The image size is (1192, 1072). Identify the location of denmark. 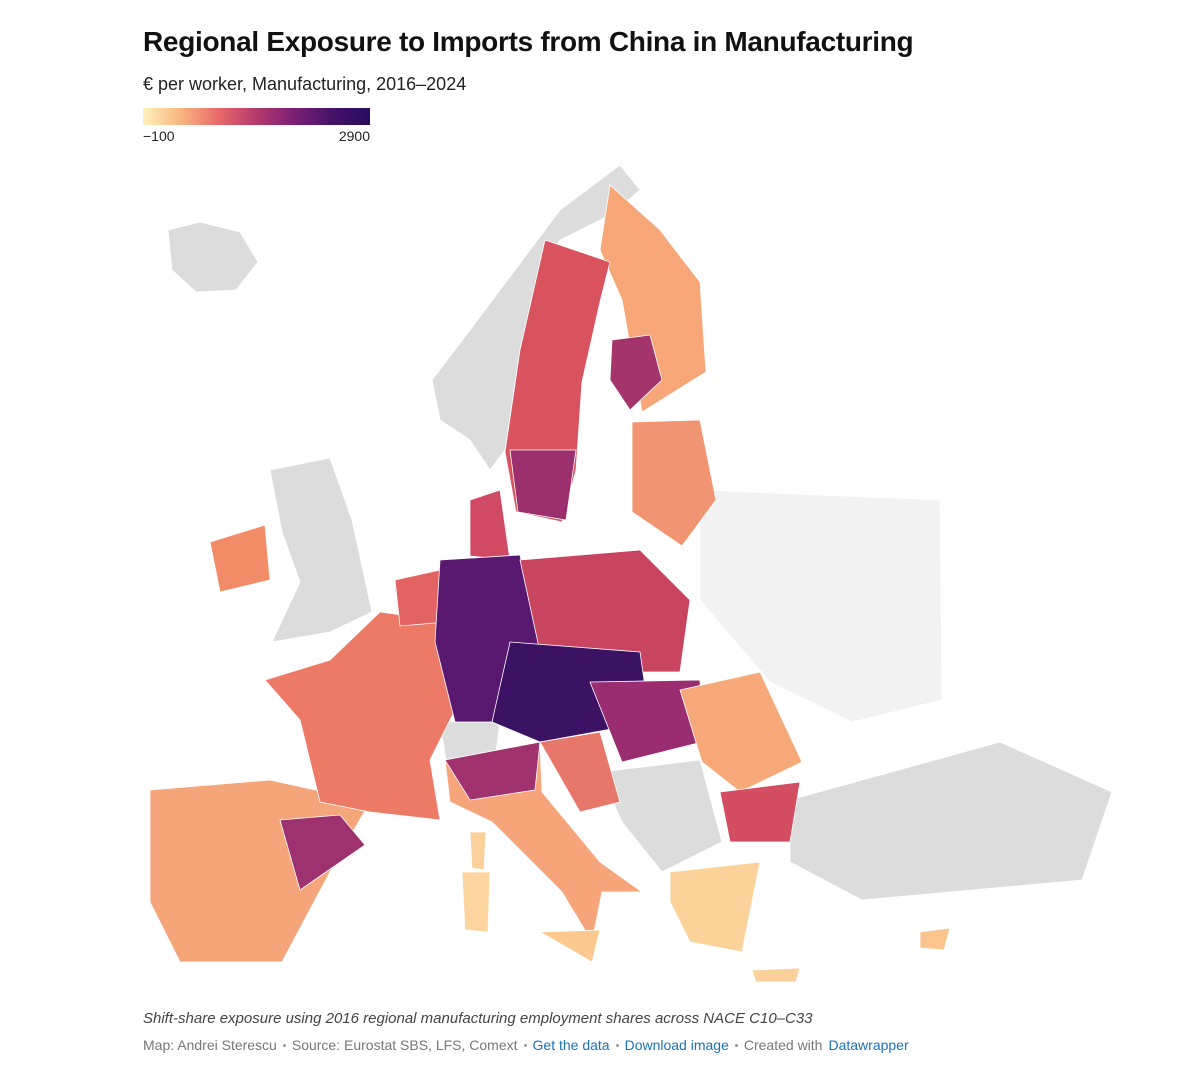
(490, 525).